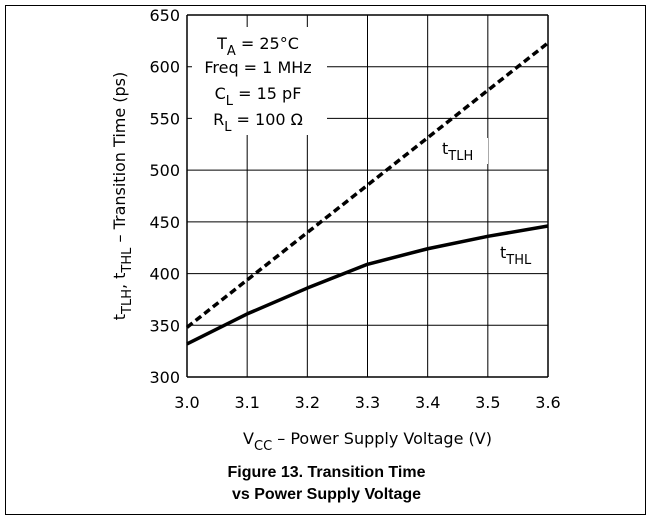 This screenshot has width=653, height=522. I want to click on figure-caption-line2: vs Power Supply Voltage, so click(326, 494).